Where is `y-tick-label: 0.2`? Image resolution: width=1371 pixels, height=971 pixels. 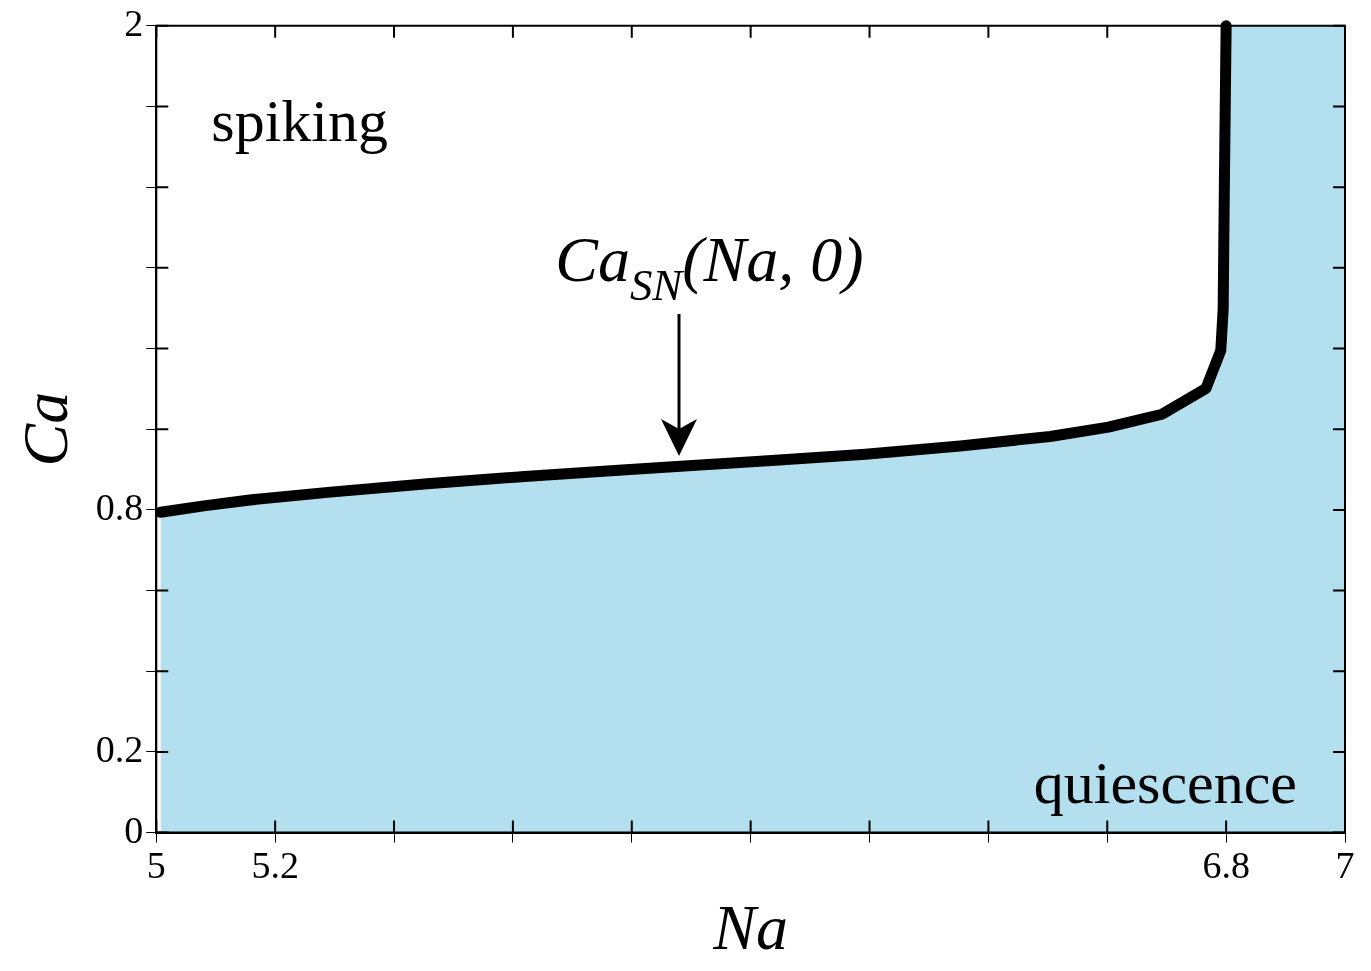
y-tick-label: 0.2 is located at coordinates (119, 748).